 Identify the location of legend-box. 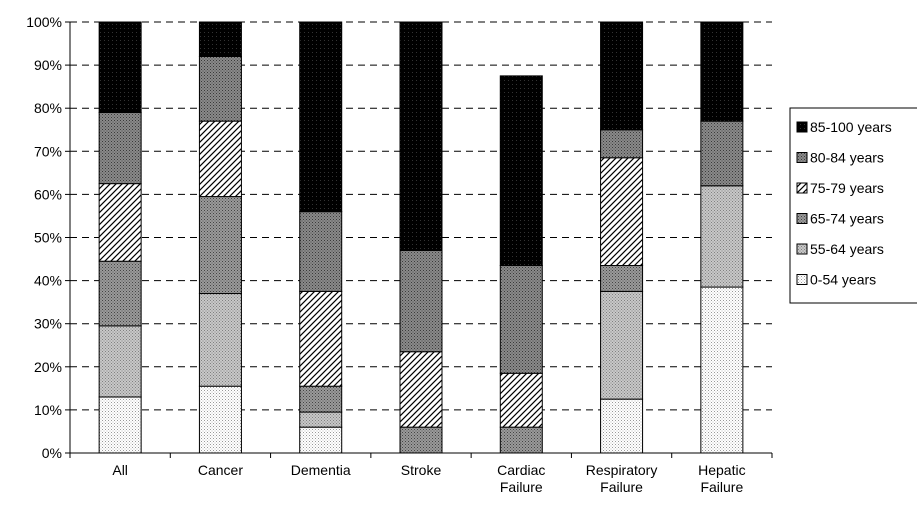
(853, 205).